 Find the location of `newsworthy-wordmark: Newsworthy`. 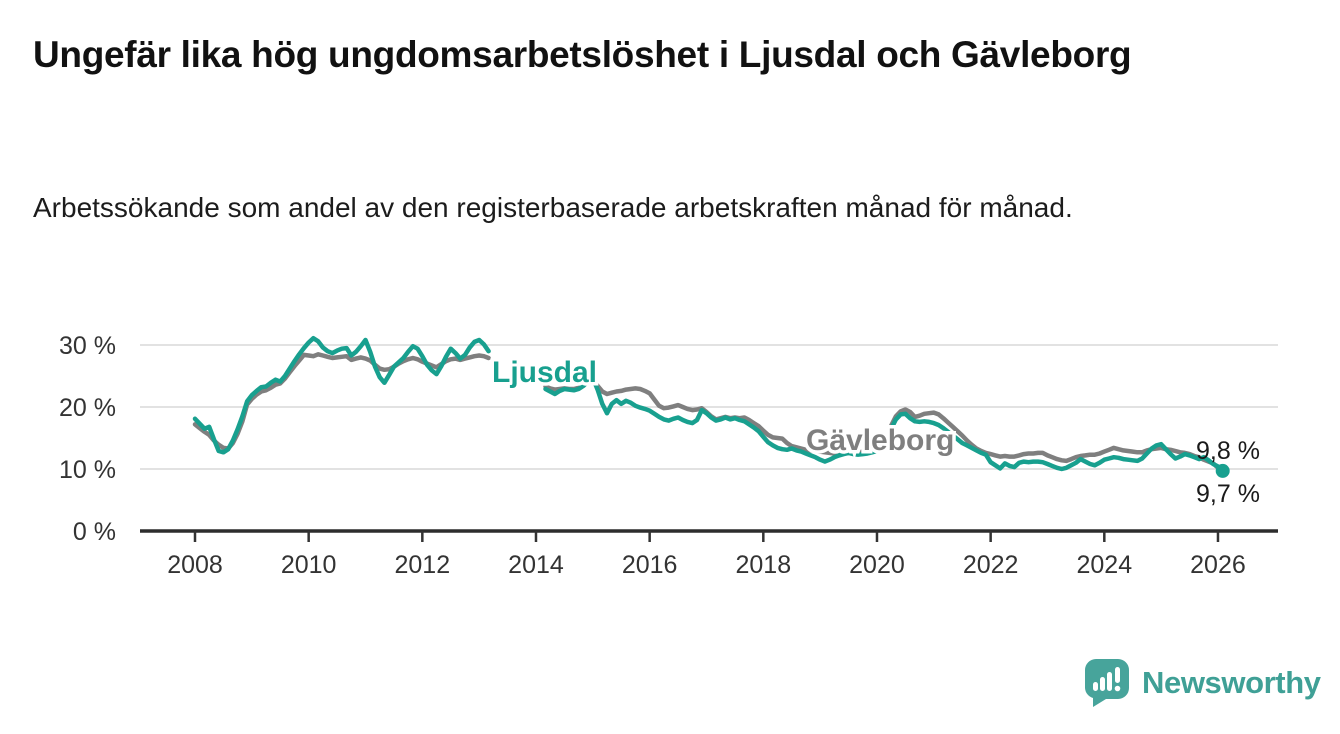

newsworthy-wordmark: Newsworthy is located at coordinates (1231, 682).